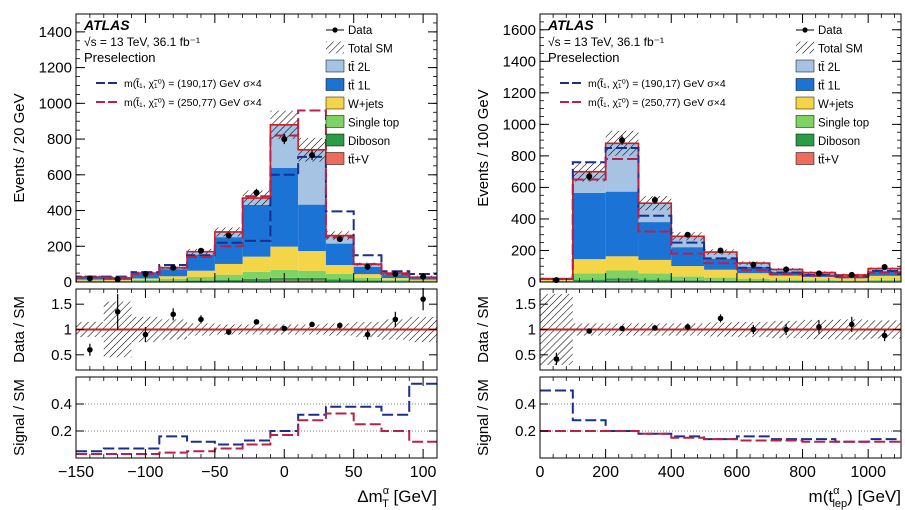  I want to click on atlas-label: ATLAS, so click(570, 25).